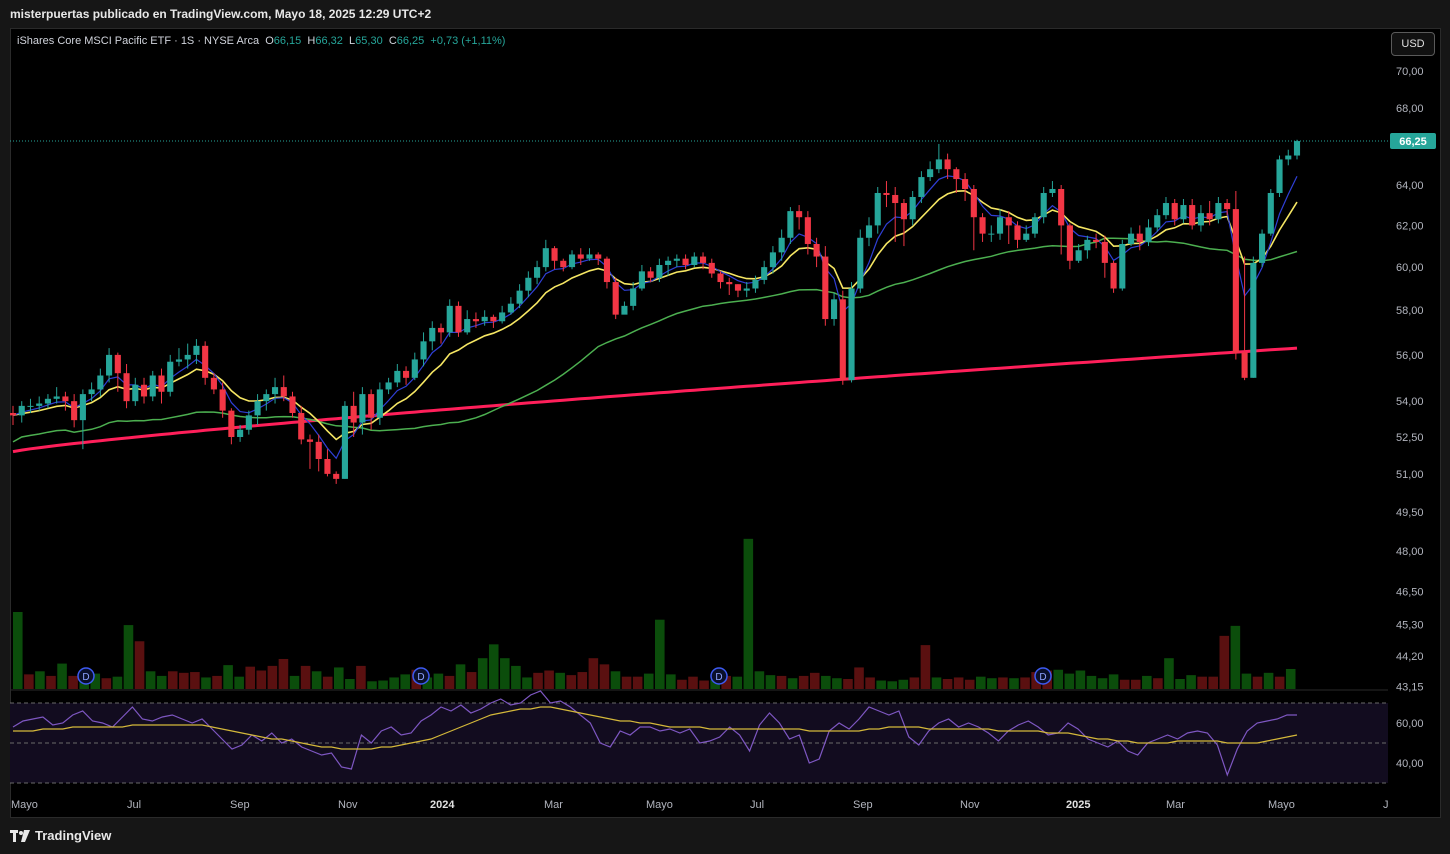 This screenshot has height=854, width=1450. I want to click on open-label: O, so click(269, 41).